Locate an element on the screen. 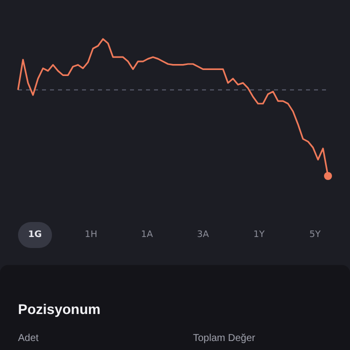  text: 3A is located at coordinates (203, 235).